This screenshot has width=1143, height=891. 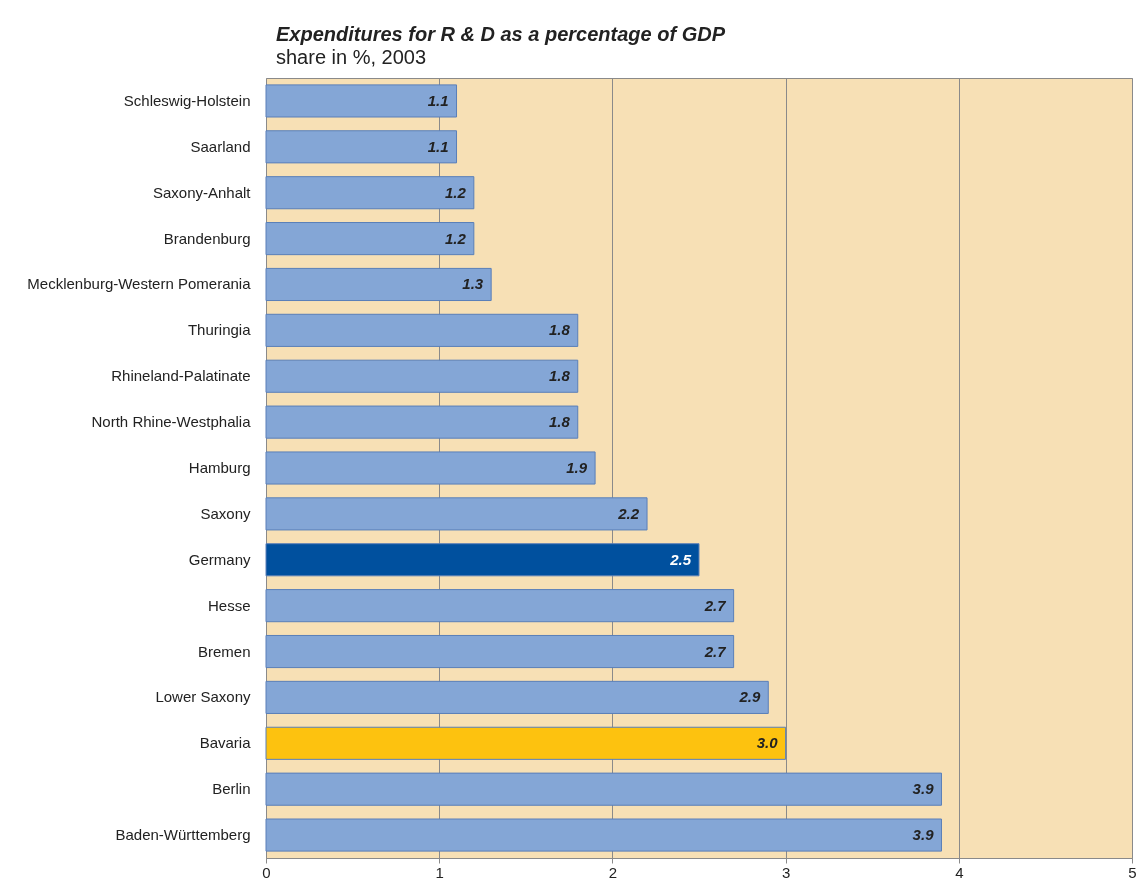 I want to click on y-tick-label: North Rhine-Westphalia, so click(x=171, y=422).